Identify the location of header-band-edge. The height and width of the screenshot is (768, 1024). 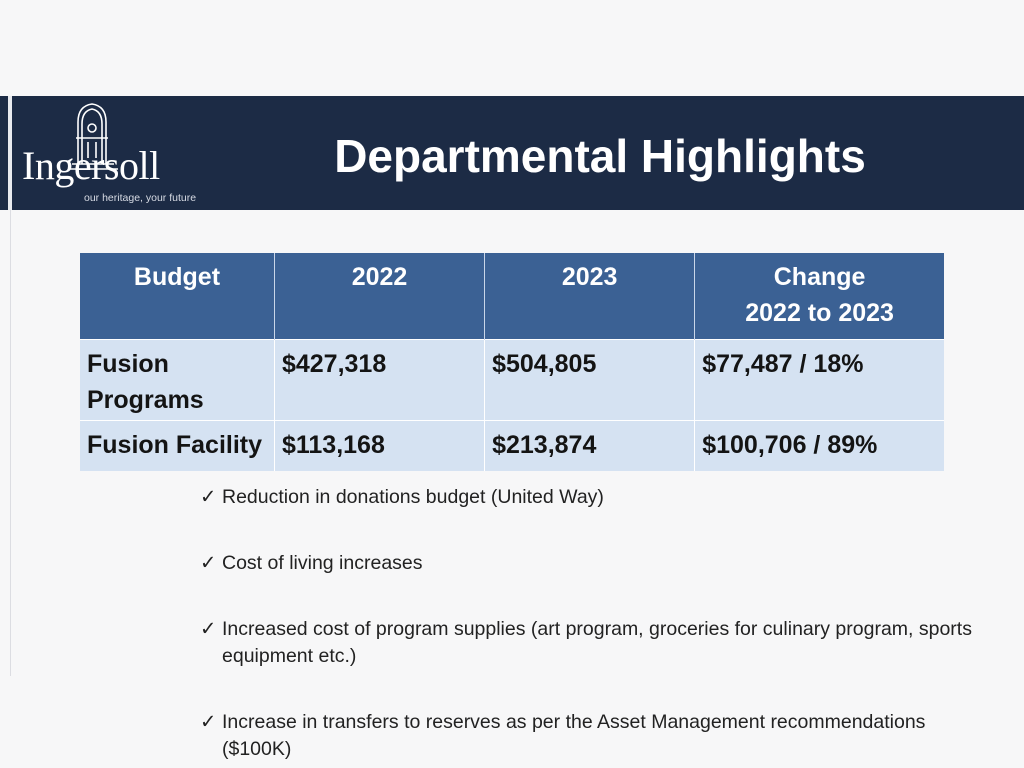
(10, 153).